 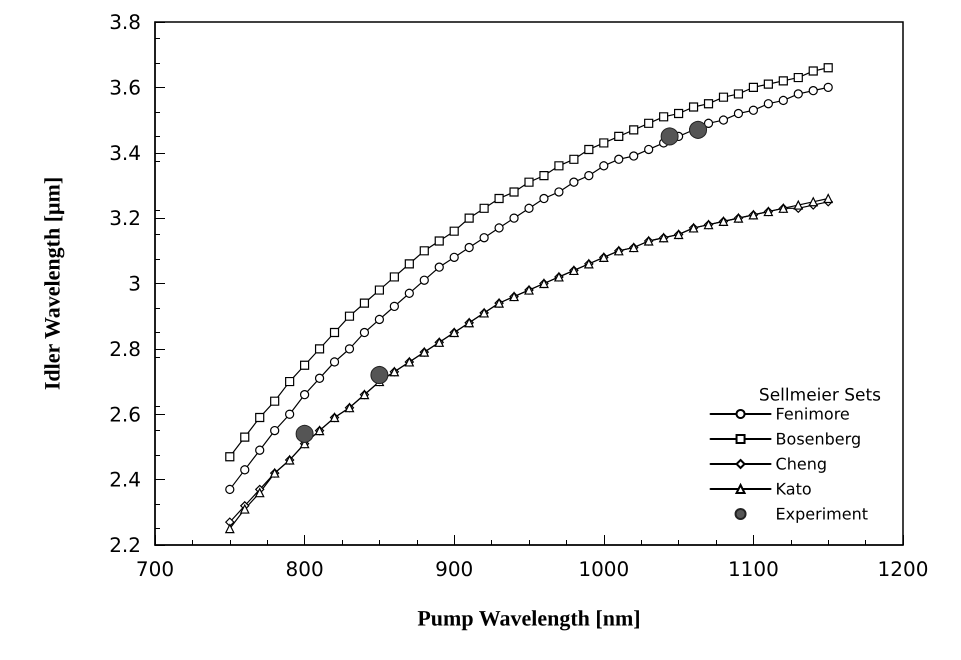 What do you see at coordinates (52, 283) in the screenshot?
I see `y-axis-title: Idler Wavelength [μm]` at bounding box center [52, 283].